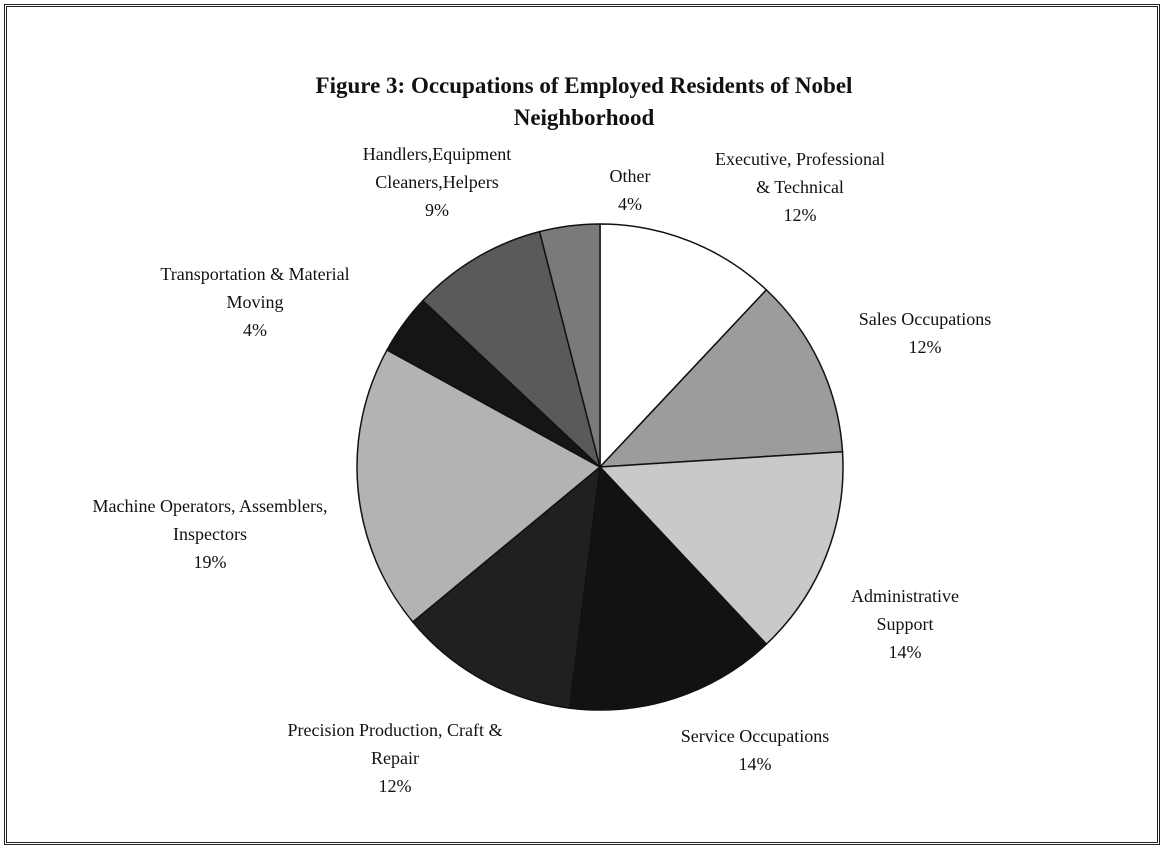 The height and width of the screenshot is (851, 1168). What do you see at coordinates (255, 288) in the screenshot?
I see `category-label: Transportation & Material Moving` at bounding box center [255, 288].